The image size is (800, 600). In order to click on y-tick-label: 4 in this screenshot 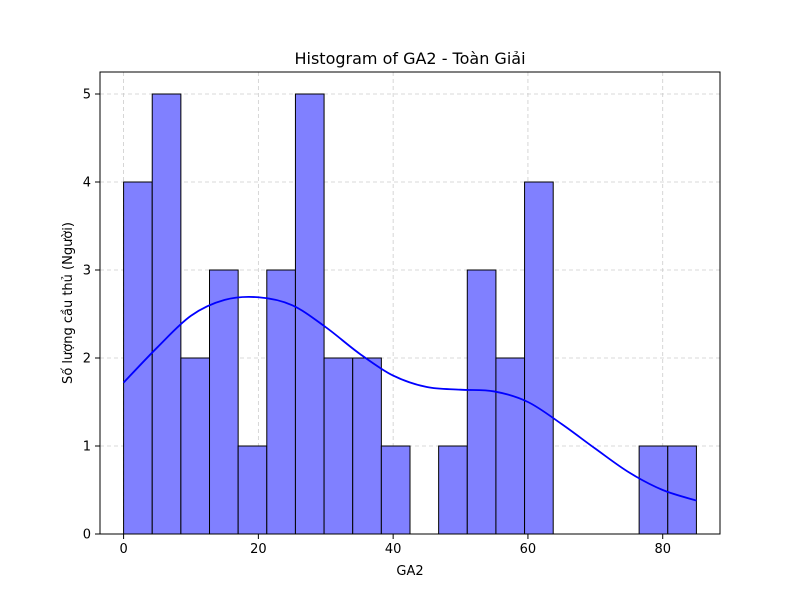, I will do `click(87, 183)`.